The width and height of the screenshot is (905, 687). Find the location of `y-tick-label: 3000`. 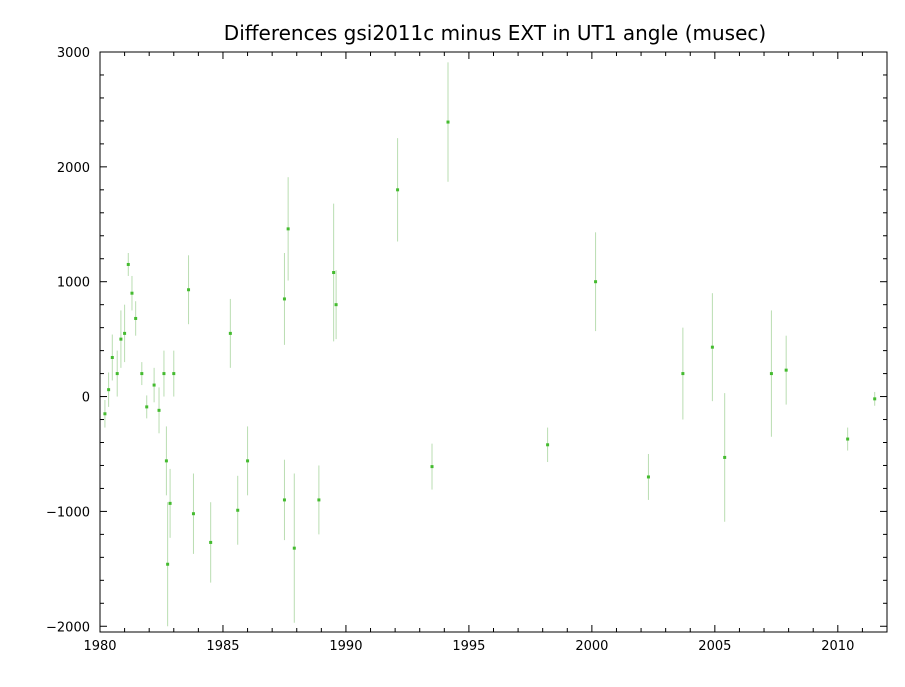

y-tick-label: 3000 is located at coordinates (73, 53).